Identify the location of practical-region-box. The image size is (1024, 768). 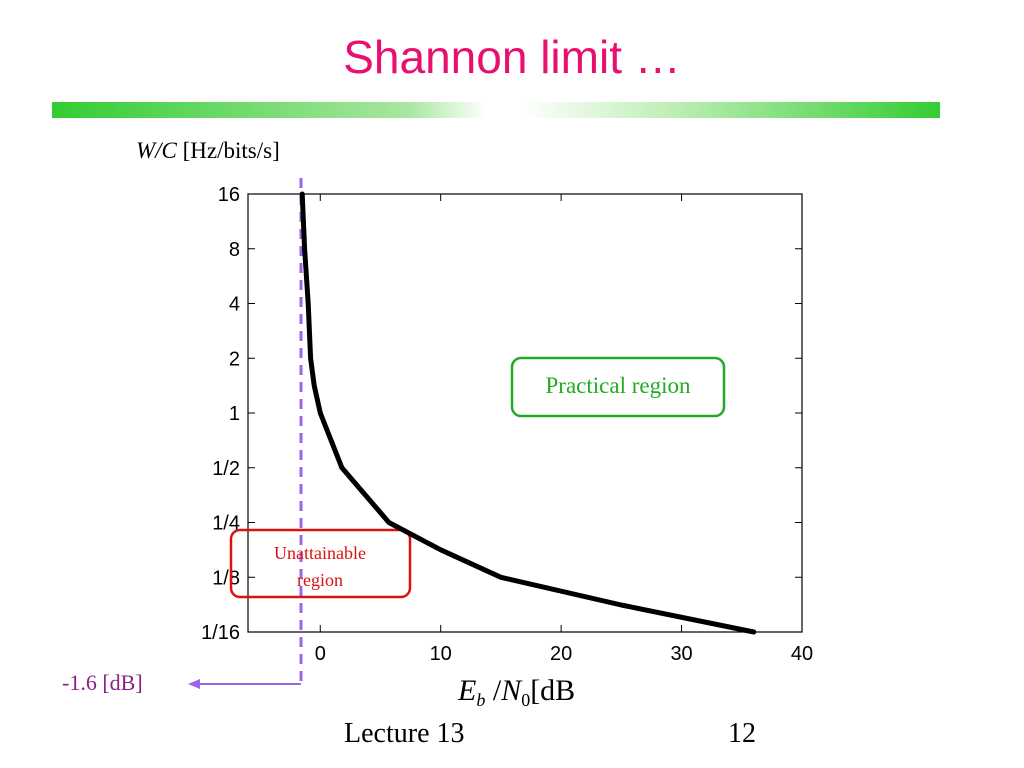
(618, 387).